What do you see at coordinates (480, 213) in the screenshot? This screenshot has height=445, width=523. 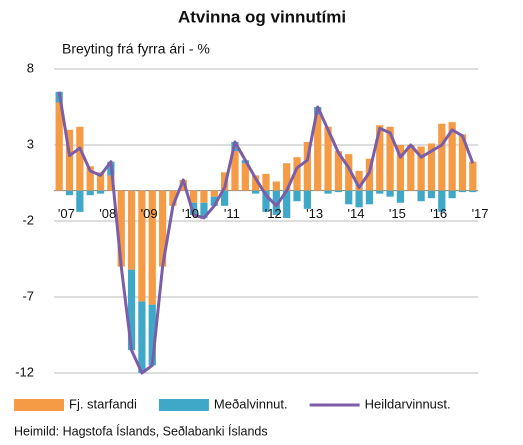 I see `x-tick-label: '17` at bounding box center [480, 213].